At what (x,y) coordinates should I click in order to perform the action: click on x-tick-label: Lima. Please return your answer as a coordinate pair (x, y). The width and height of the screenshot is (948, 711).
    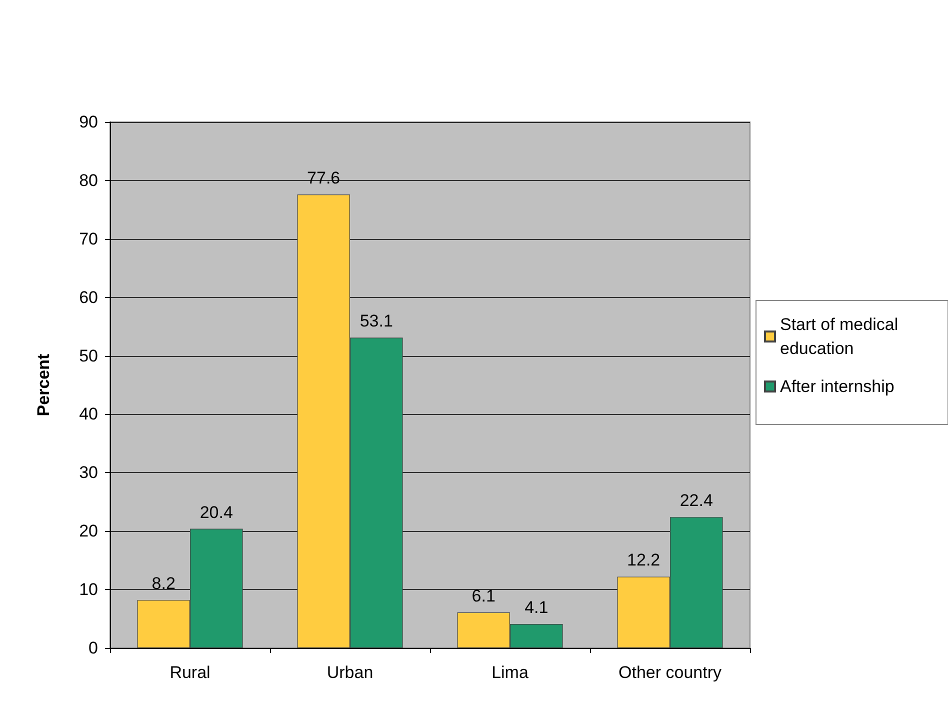
    Looking at the image, I should click on (510, 672).